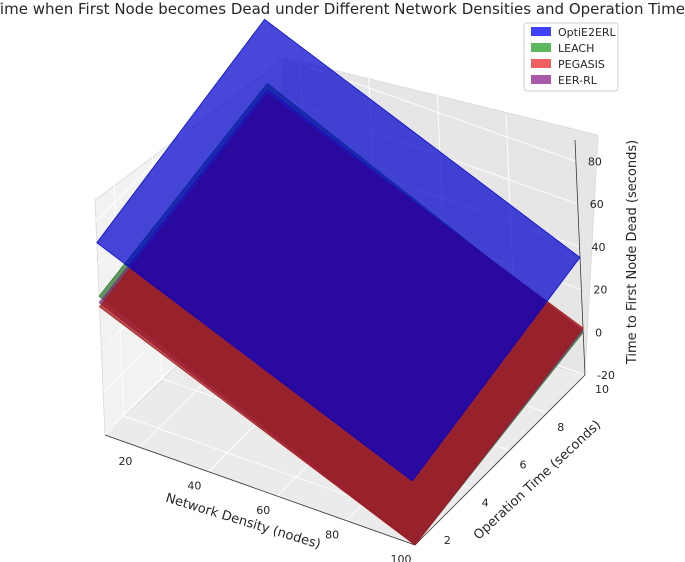 Image resolution: width=685 pixels, height=562 pixels. I want to click on y-tick-label: 8, so click(560, 427).